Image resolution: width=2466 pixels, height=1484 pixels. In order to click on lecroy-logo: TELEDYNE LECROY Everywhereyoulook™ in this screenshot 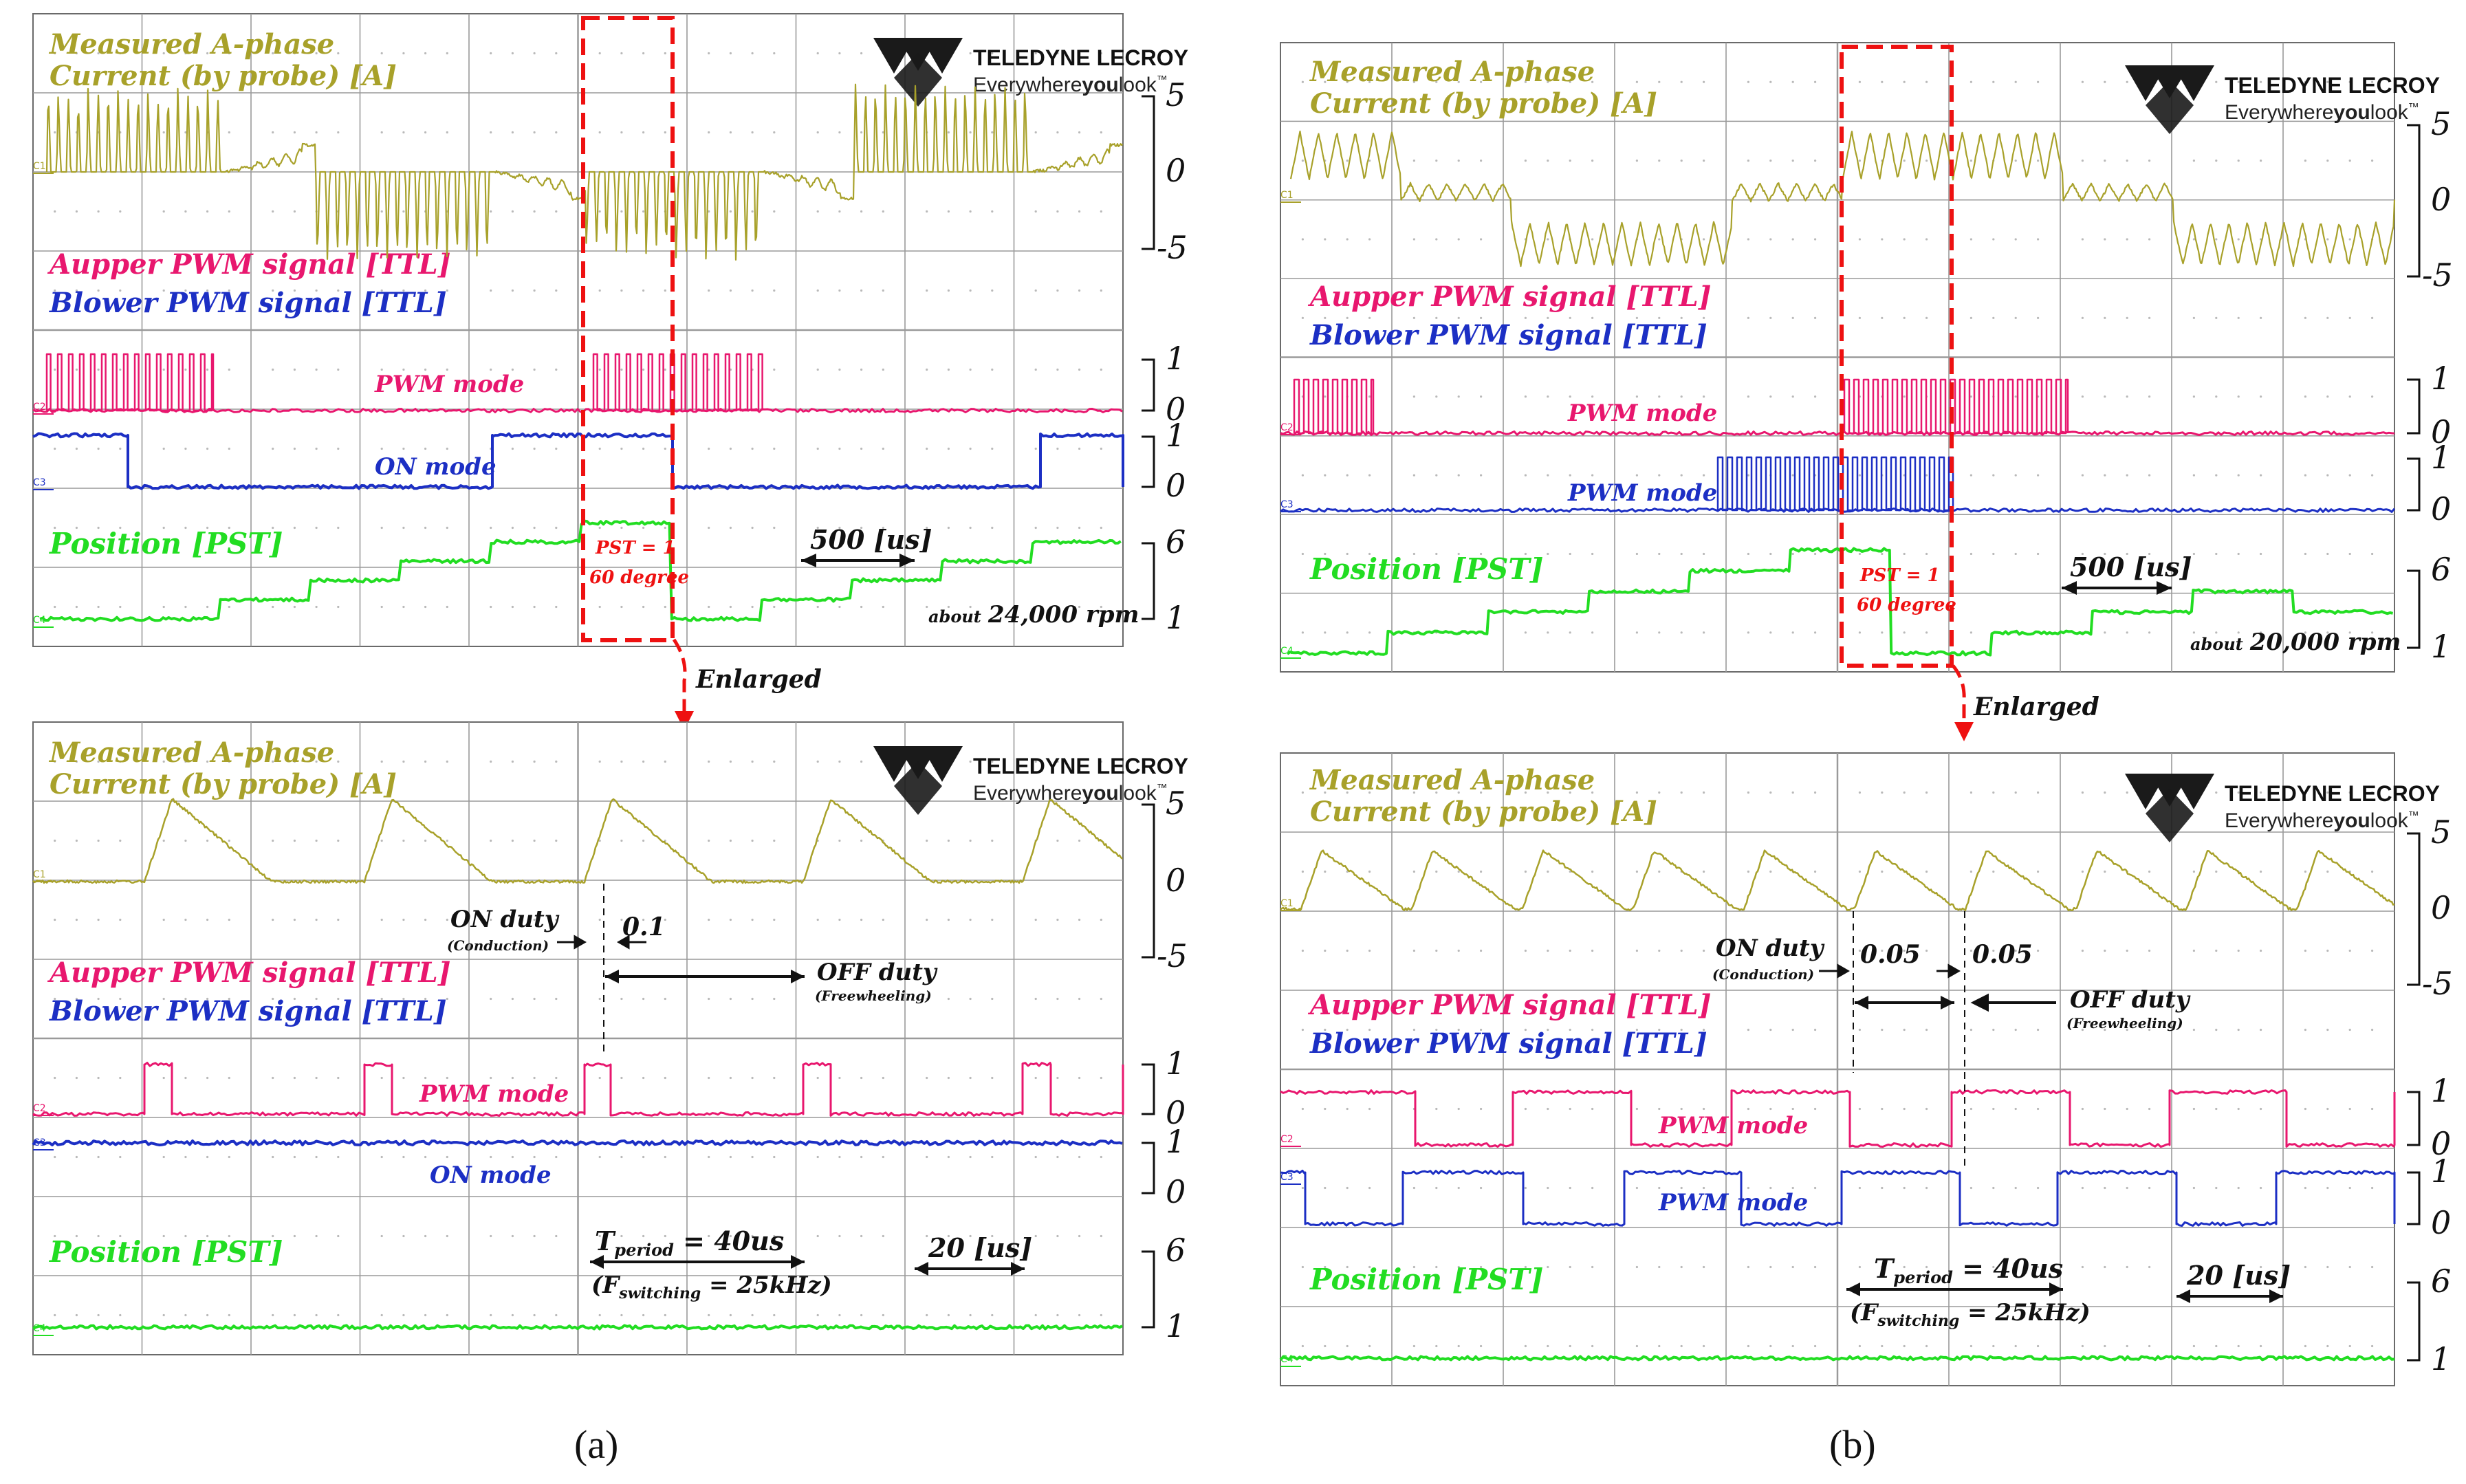, I will do `click(2282, 808)`.